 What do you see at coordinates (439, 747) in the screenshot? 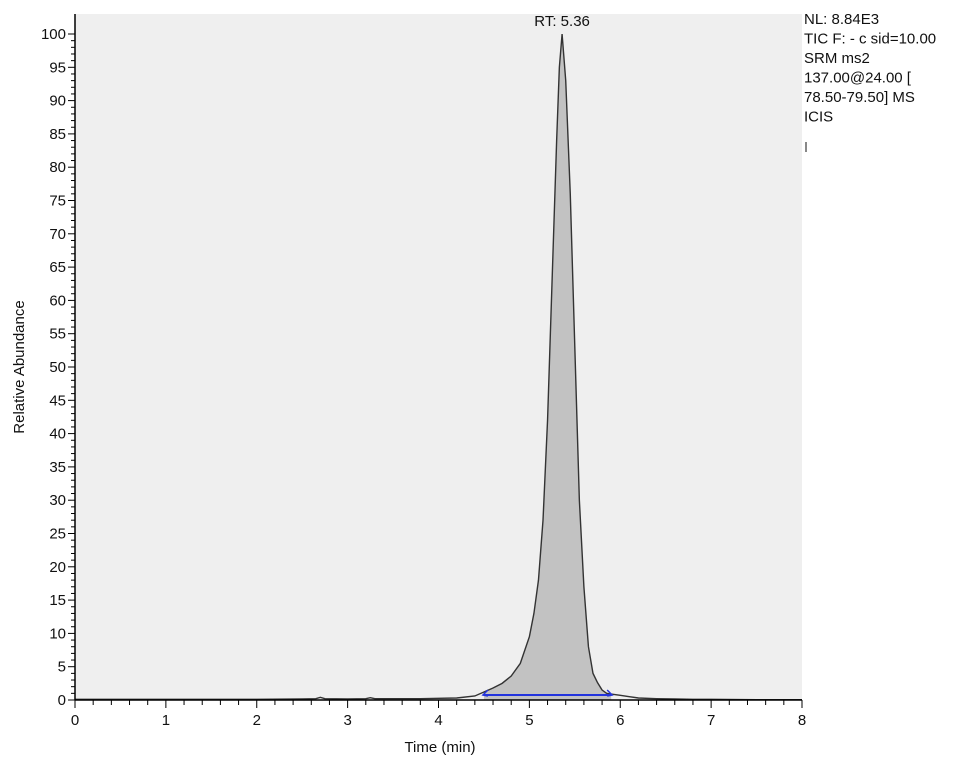
I see `x-axis-title: Time (min)` at bounding box center [439, 747].